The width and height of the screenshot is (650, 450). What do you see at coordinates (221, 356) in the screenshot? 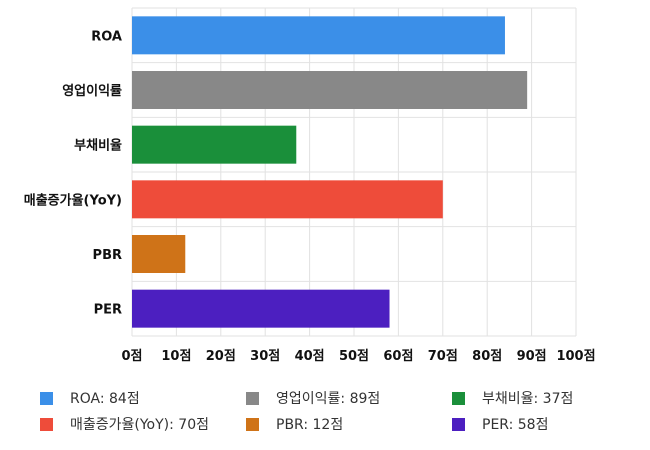
I see `tick-label-2: 20점` at bounding box center [221, 356].